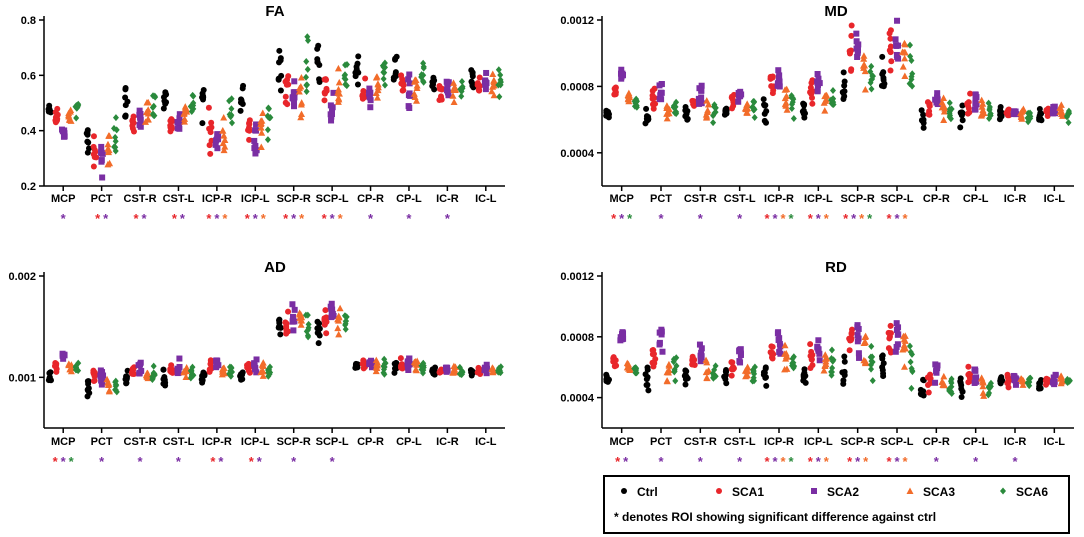 The width and height of the screenshot is (1084, 537). I want to click on y-tick-label: 0.0012, so click(577, 277).